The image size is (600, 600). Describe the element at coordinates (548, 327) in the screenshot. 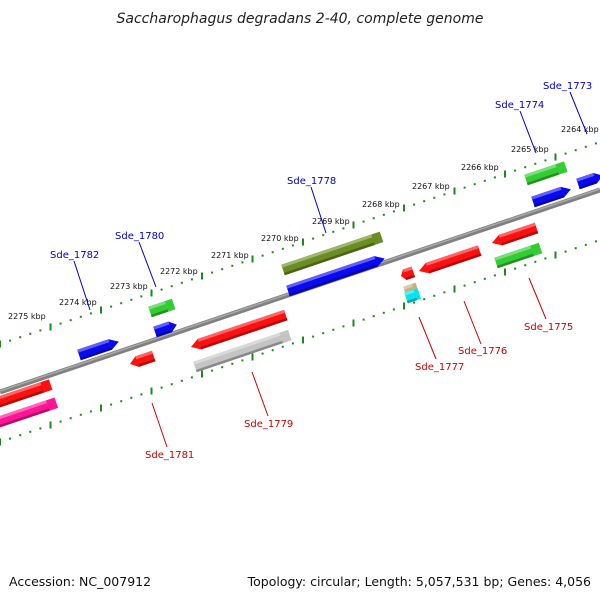

I see `gene-label-sde-1775: Sde_1775` at that location.